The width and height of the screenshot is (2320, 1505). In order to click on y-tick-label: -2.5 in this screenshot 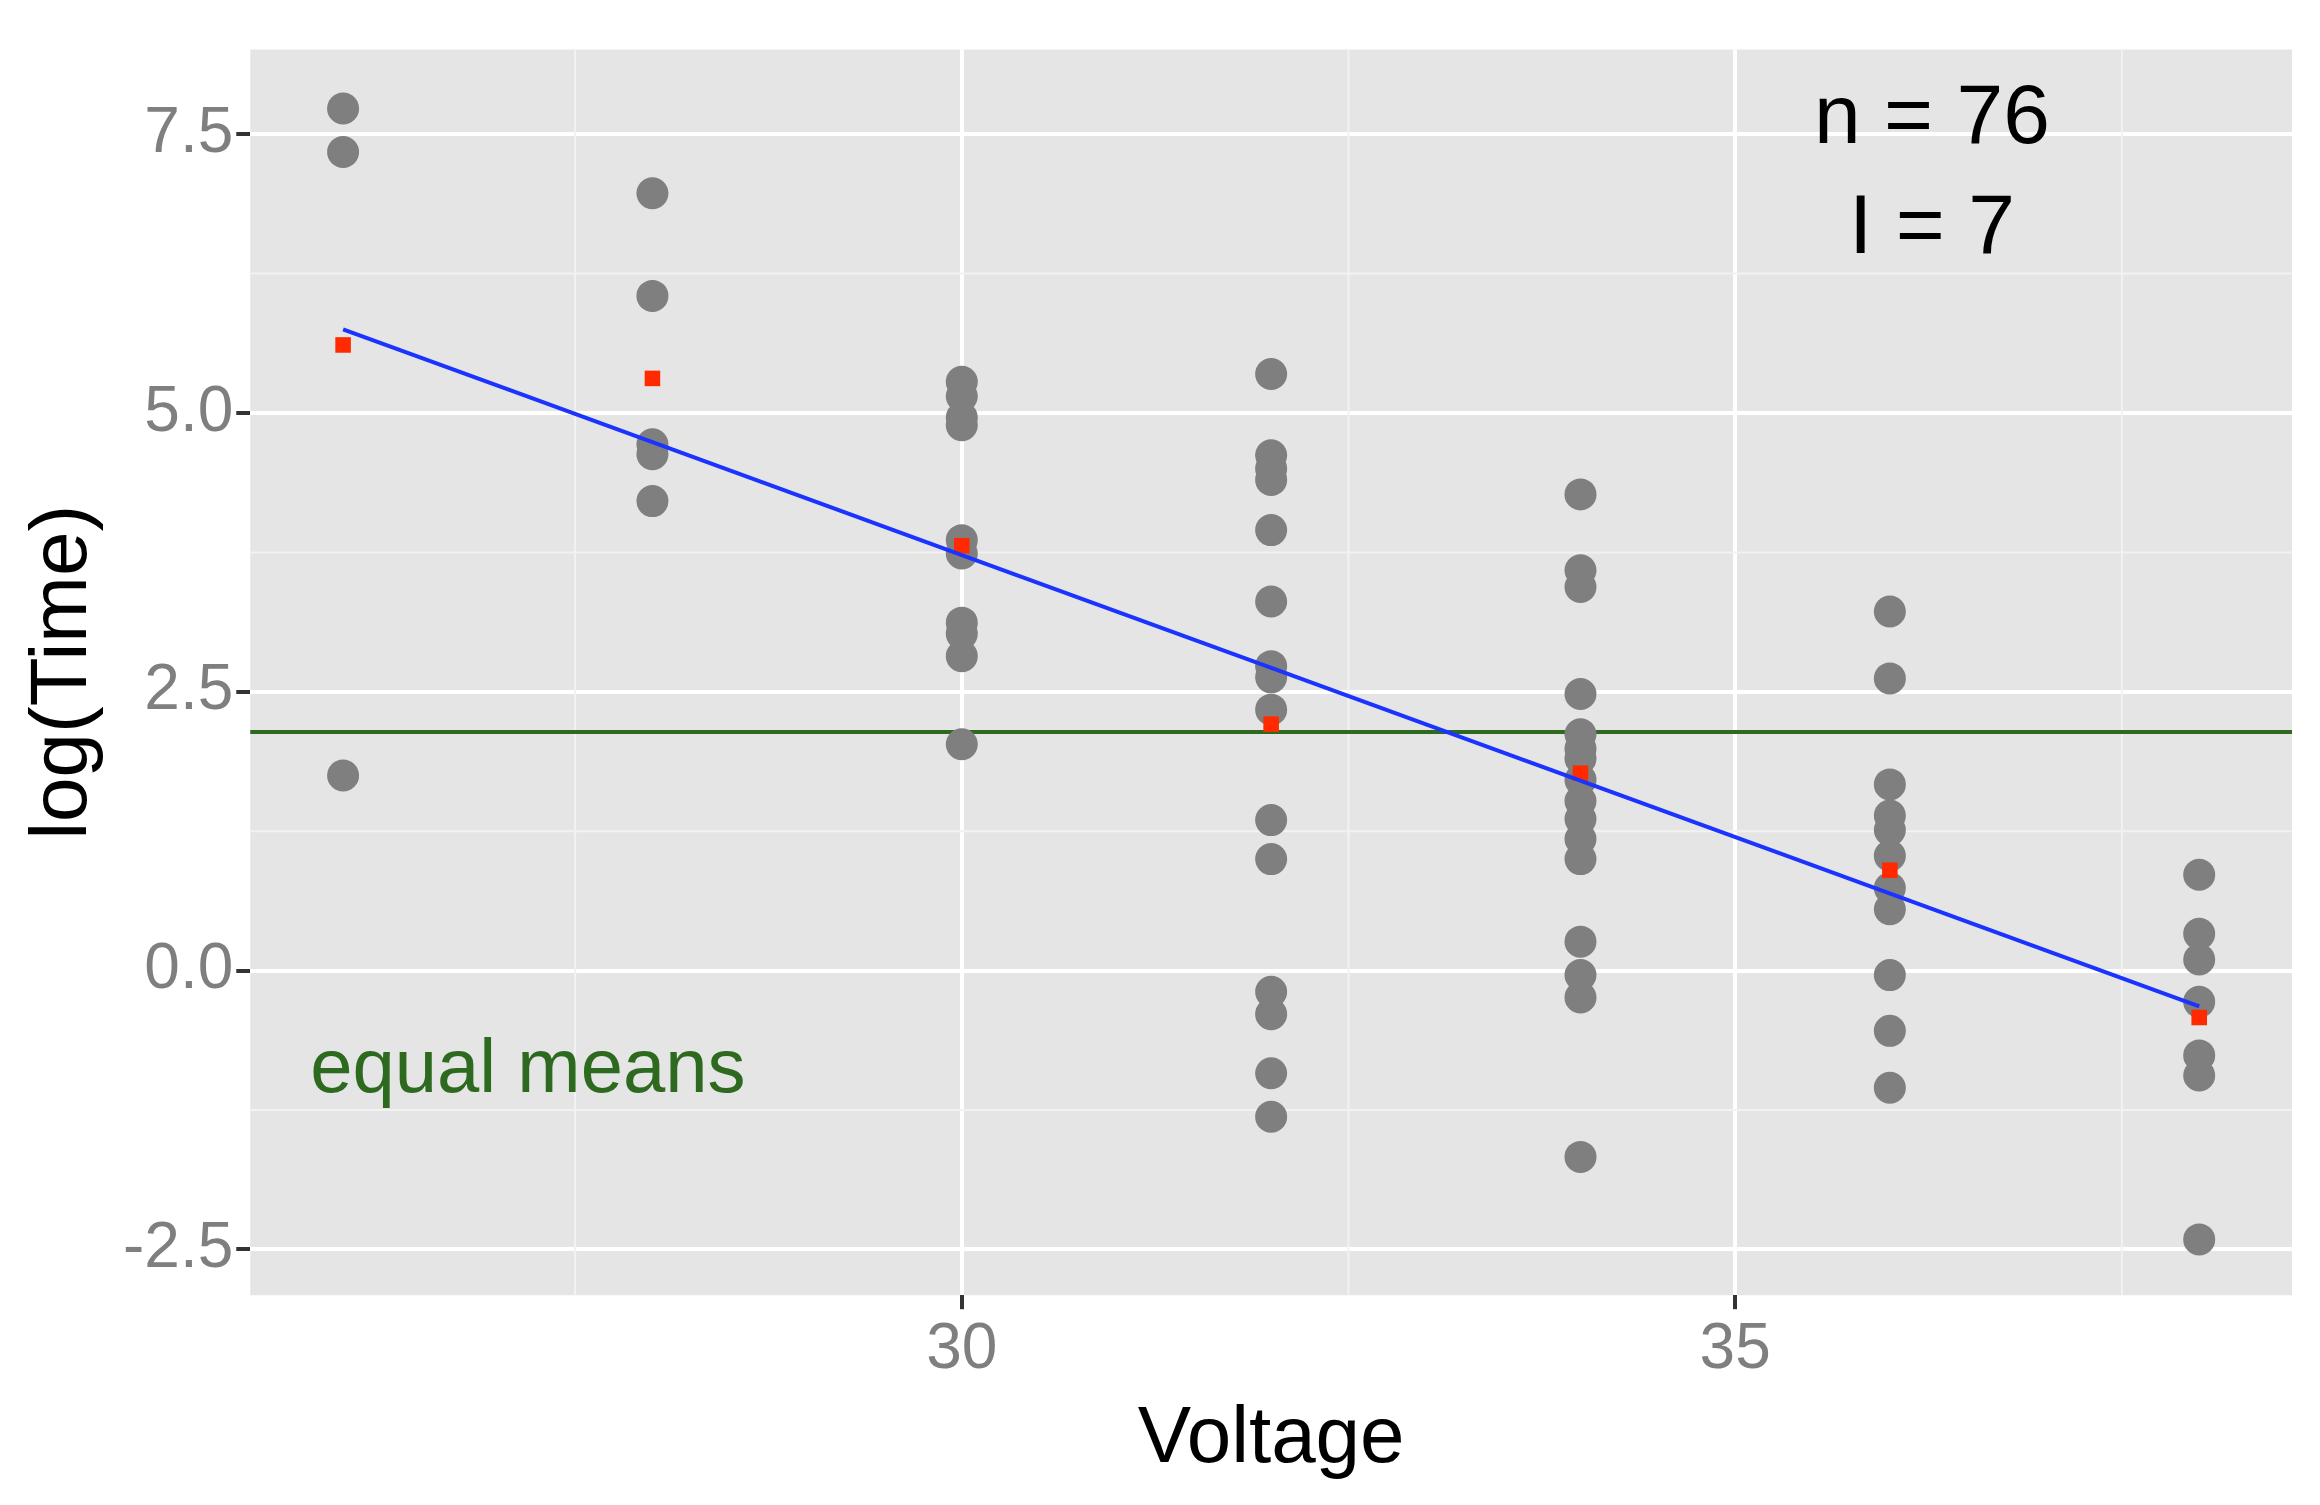, I will do `click(178, 1245)`.